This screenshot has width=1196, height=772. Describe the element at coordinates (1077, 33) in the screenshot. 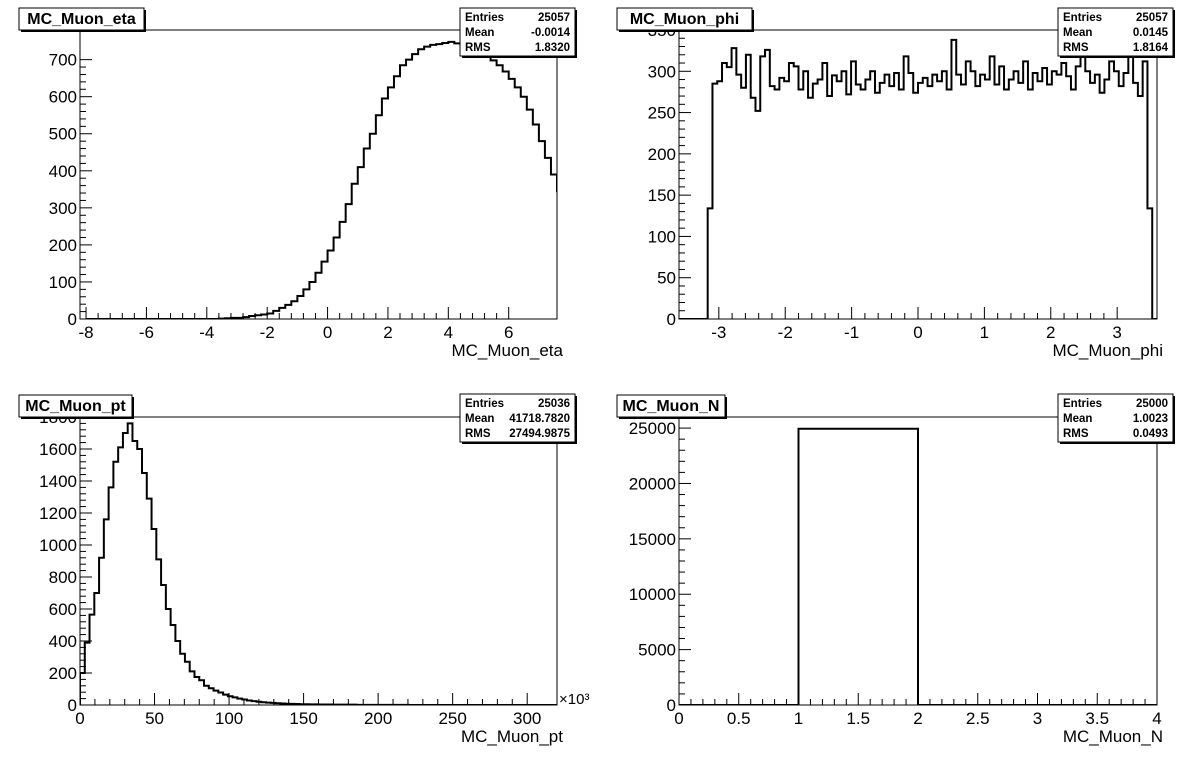

I see `stats-label: Mean` at that location.